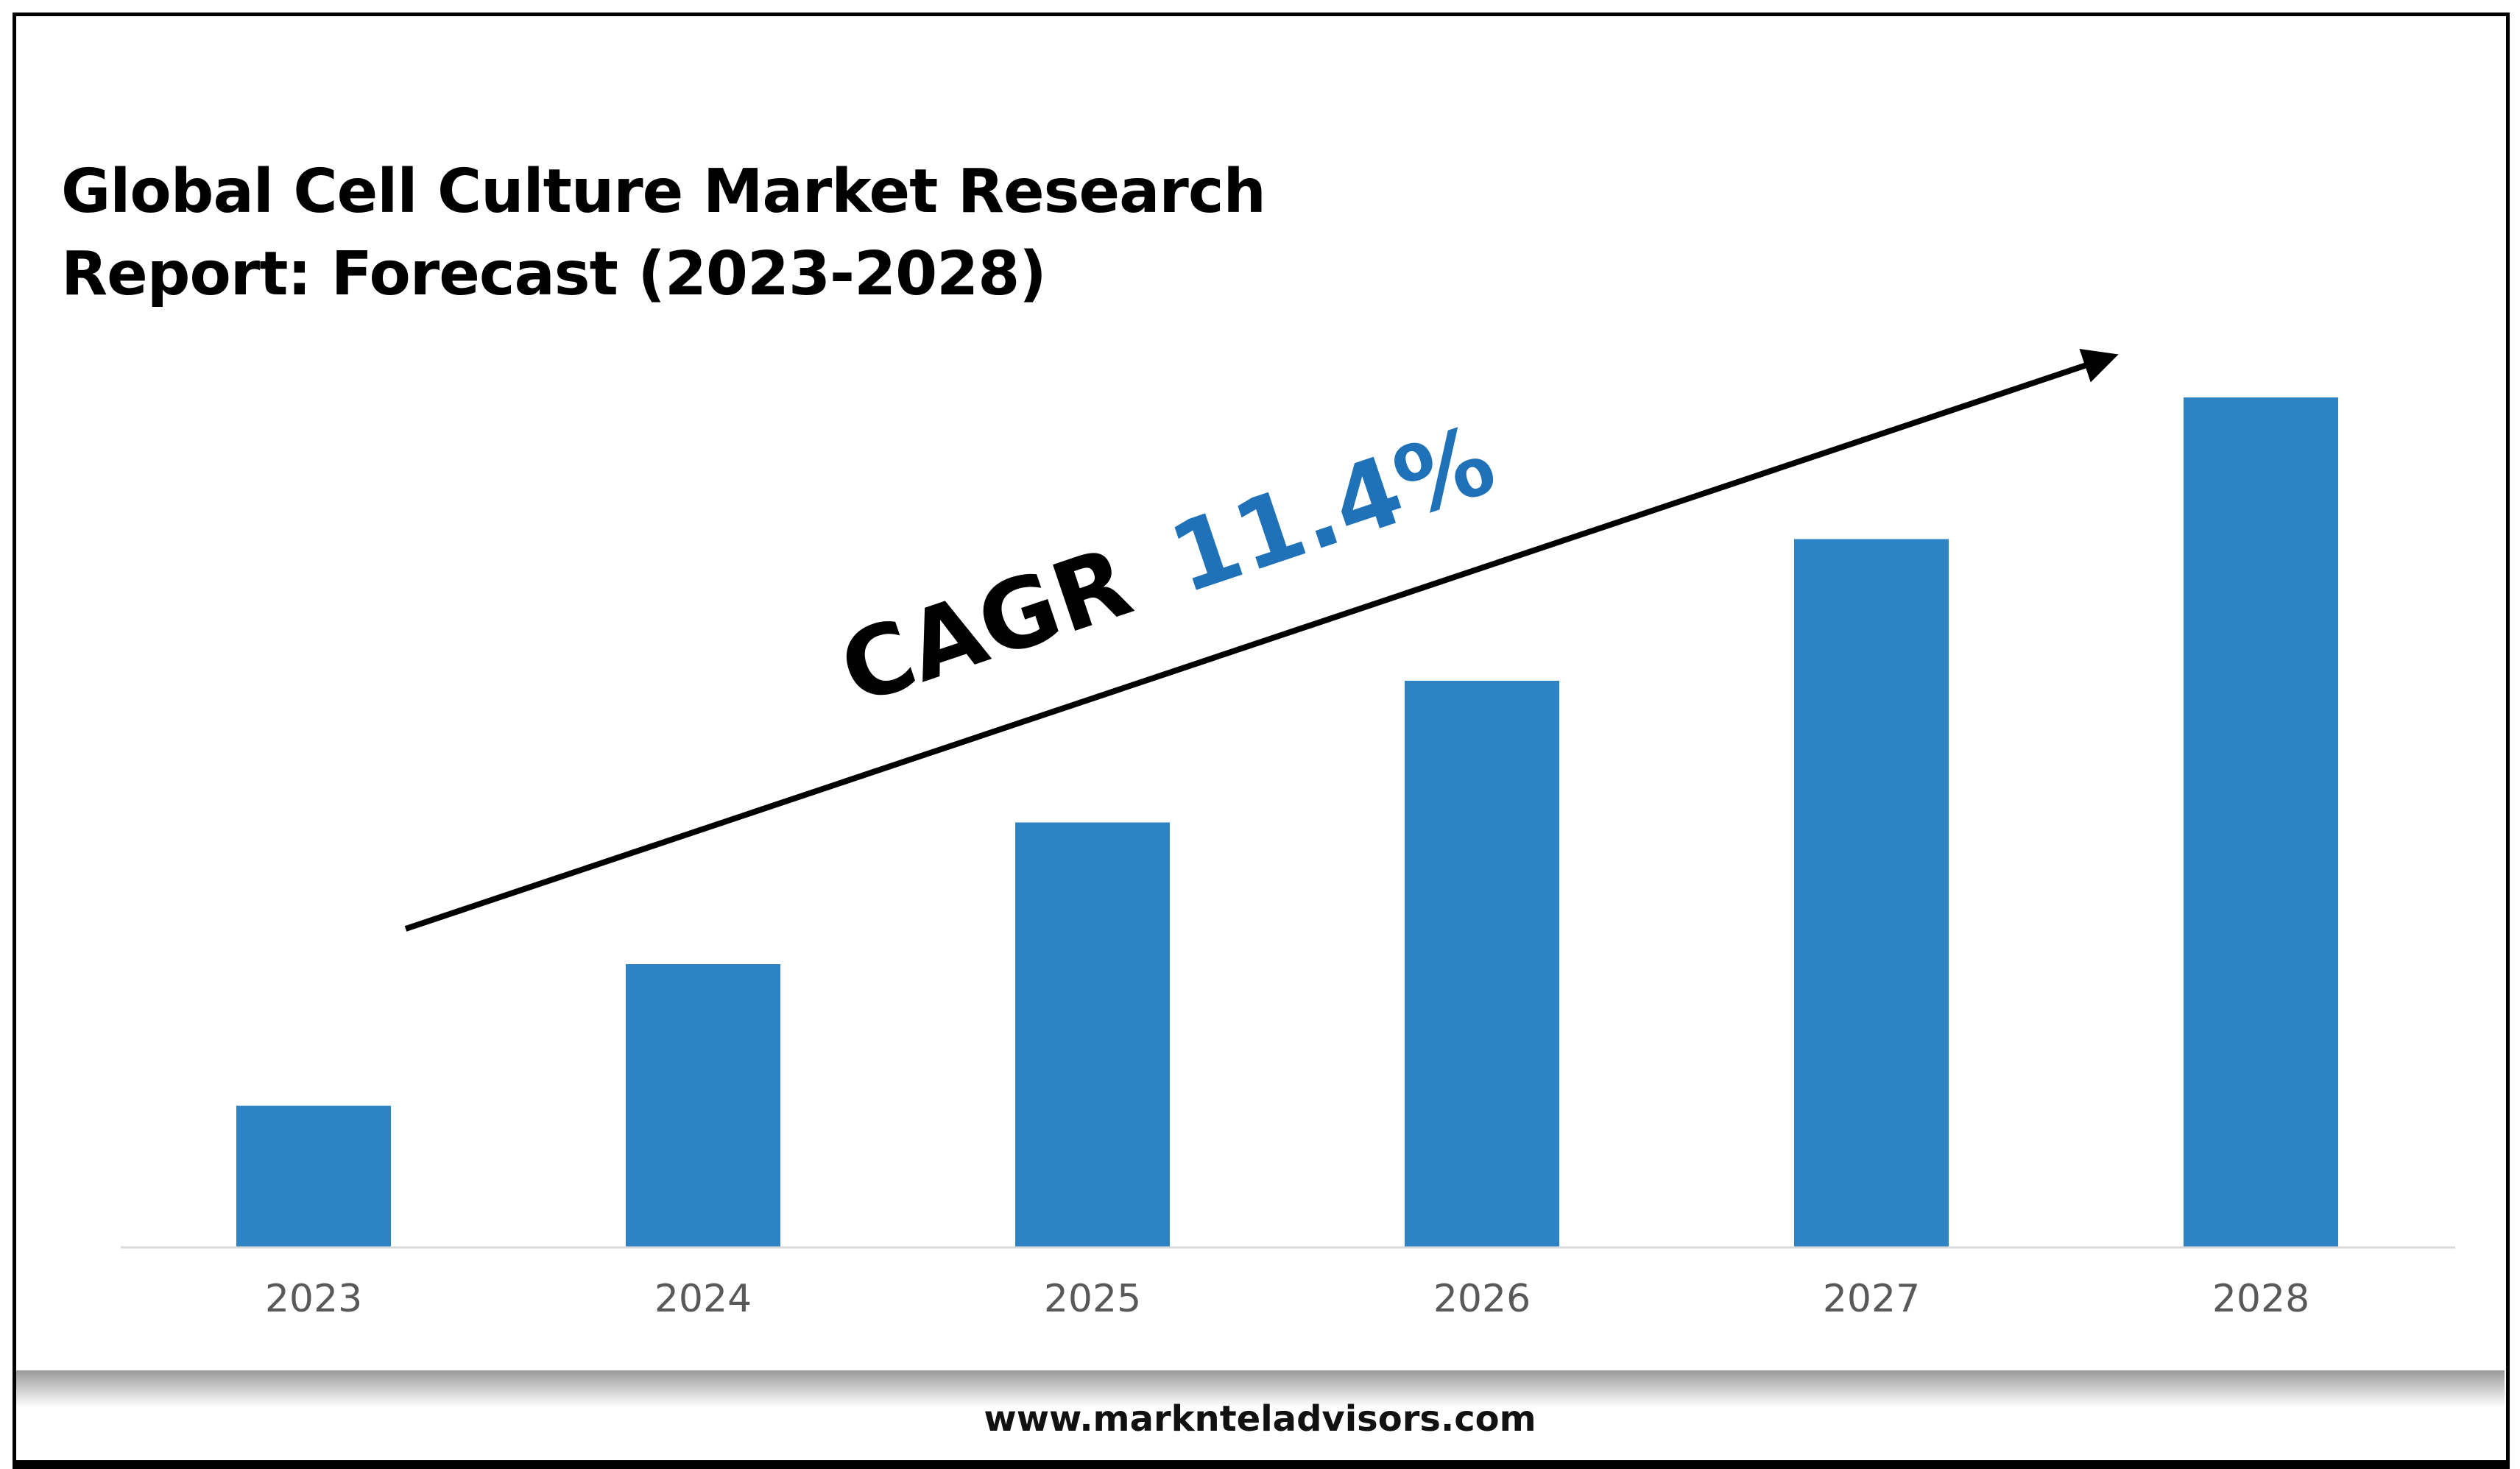 The width and height of the screenshot is (2520, 1469). I want to click on footer-url: www.marknteladvisors.com, so click(1260, 1419).